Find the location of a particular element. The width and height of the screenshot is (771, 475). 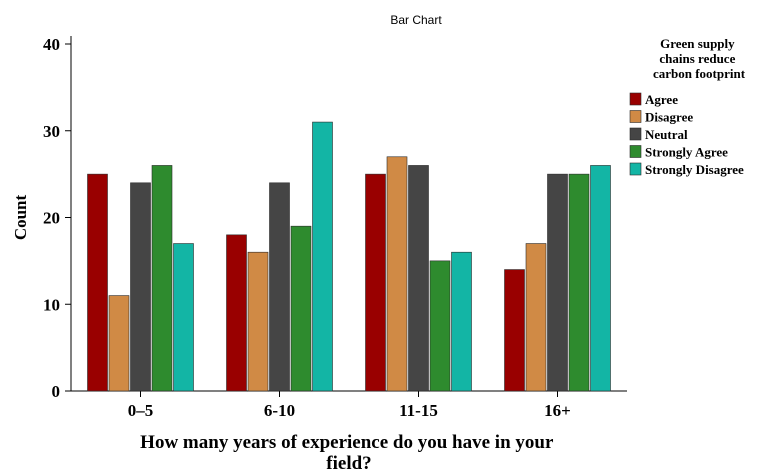

legend-title-line-2: chains reduce is located at coordinates (697, 58).